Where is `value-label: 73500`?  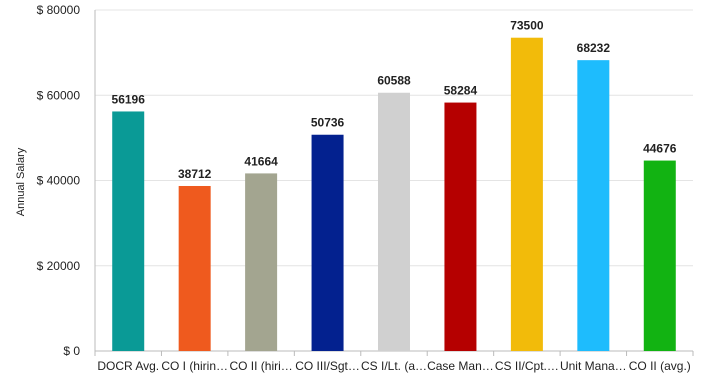 value-label: 73500 is located at coordinates (527, 26).